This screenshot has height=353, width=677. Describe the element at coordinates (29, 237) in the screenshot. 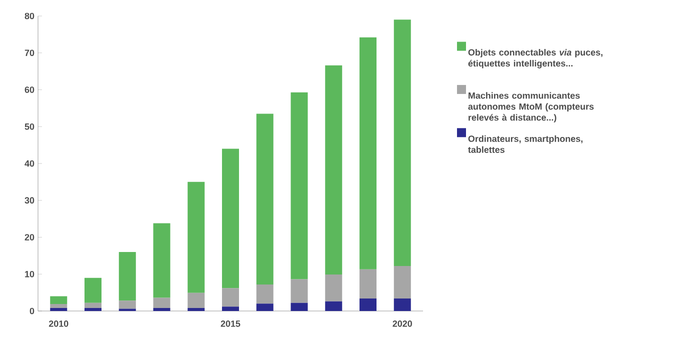

I see `y-tick-label: 20` at that location.